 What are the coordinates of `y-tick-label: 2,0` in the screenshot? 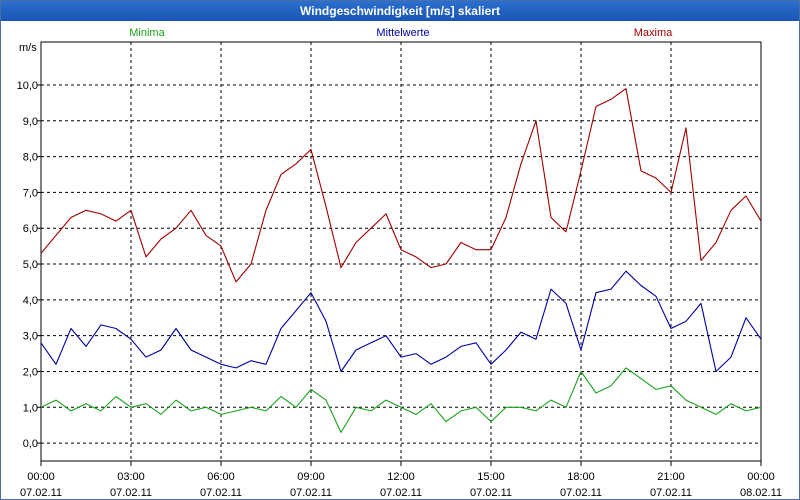 It's located at (30, 372).